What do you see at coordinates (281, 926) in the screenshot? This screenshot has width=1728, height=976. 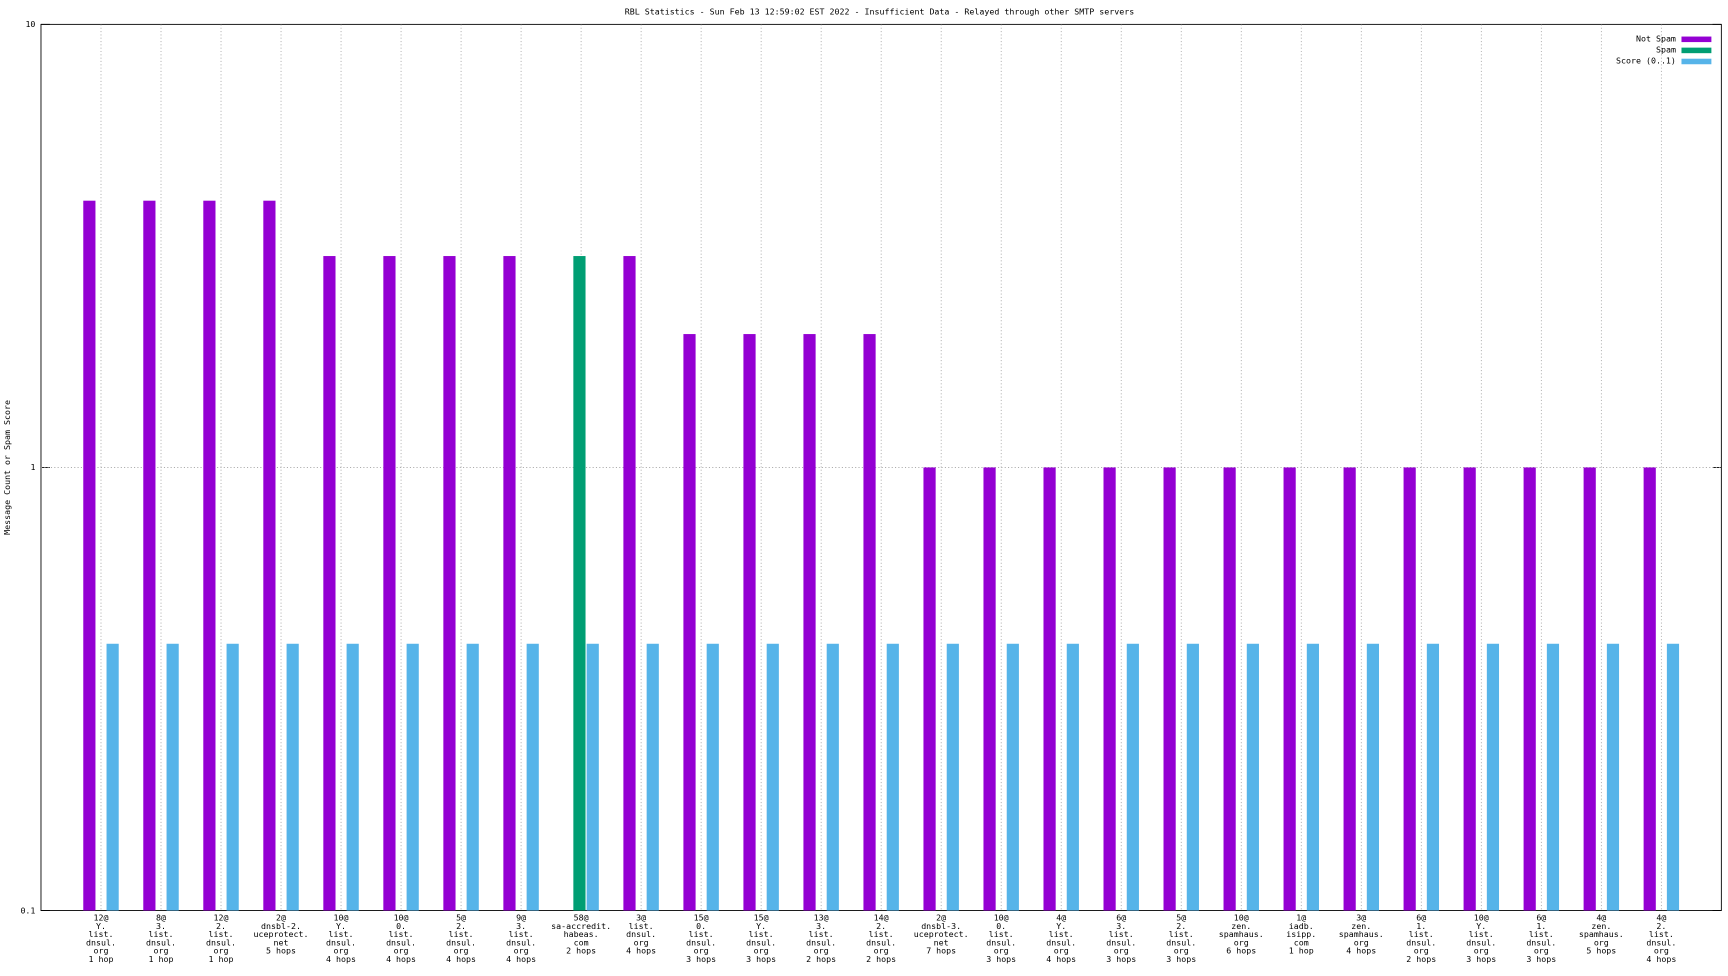 I see `x-tick-label: dnsbl-2.` at bounding box center [281, 926].